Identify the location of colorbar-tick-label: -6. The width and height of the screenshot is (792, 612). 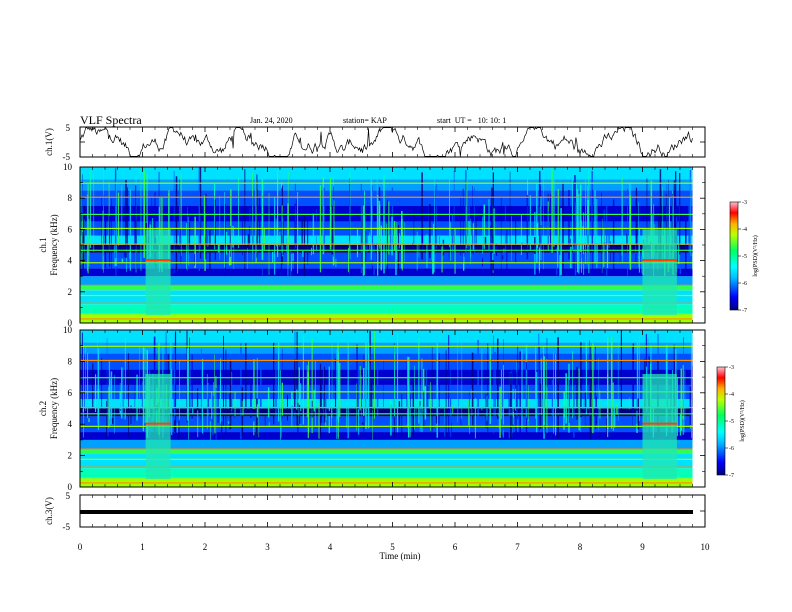
(744, 284).